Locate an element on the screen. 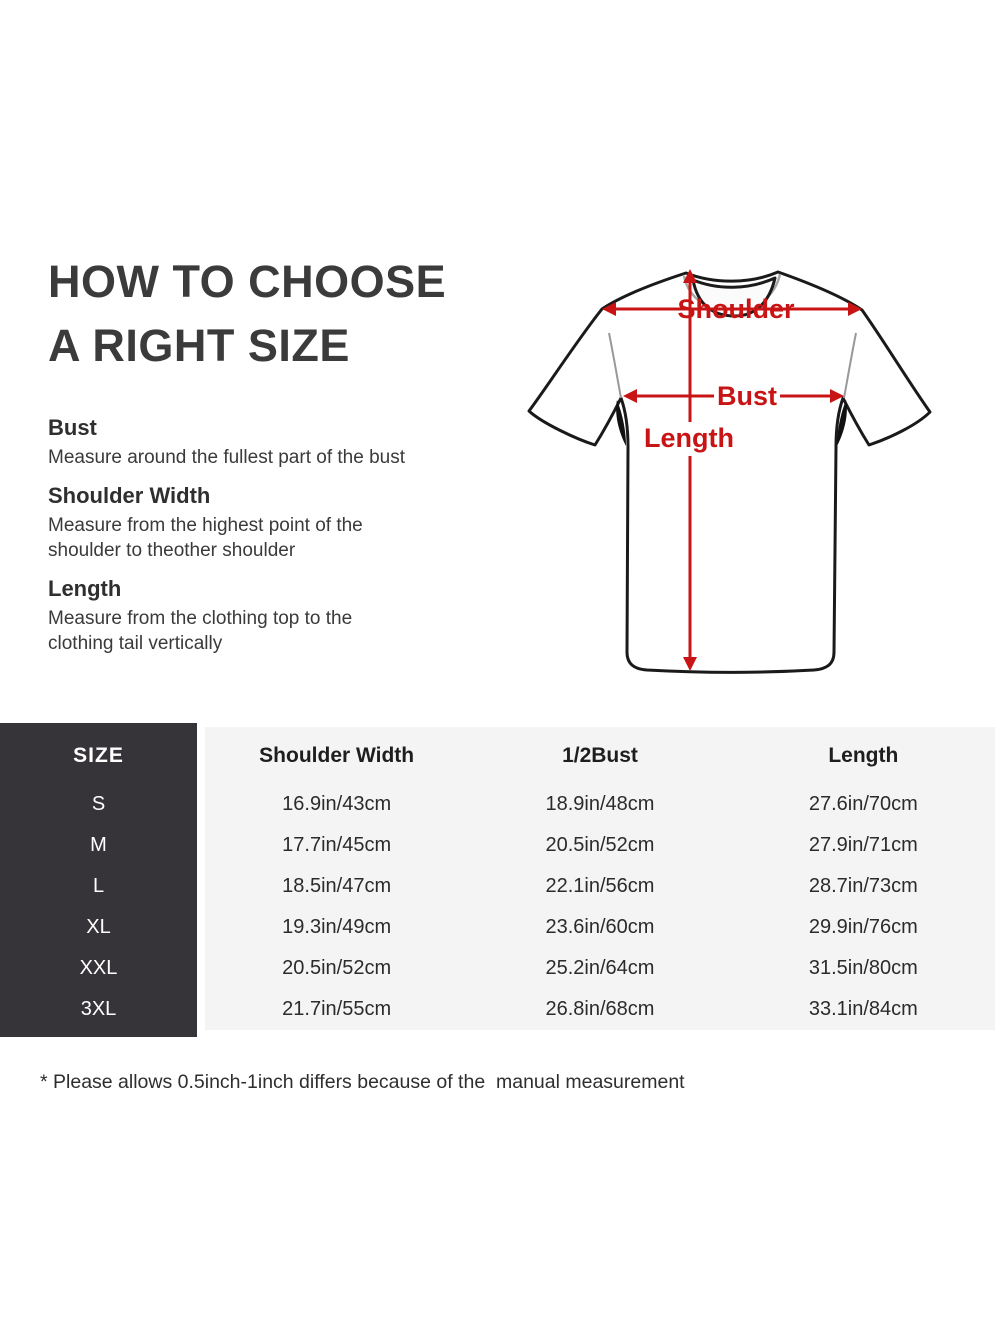  shoulder-width-column-header: Shoulder Width is located at coordinates (337, 755).